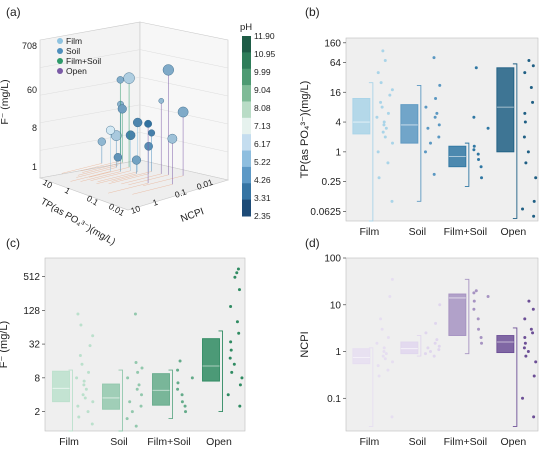  Describe the element at coordinates (5, 344) in the screenshot. I see `y-axis-label: F⁻ (mg/L)` at that location.